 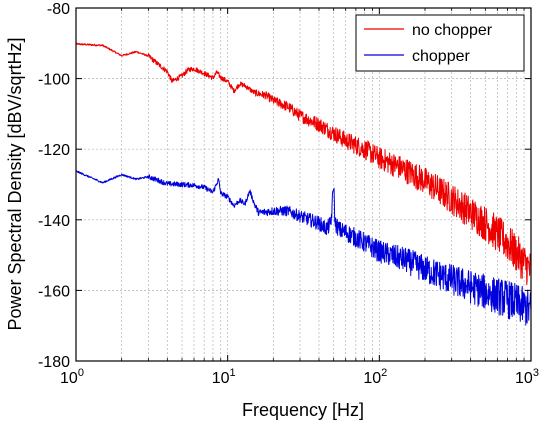 What do you see at coordinates (81, 373) in the screenshot?
I see `x-tick-label-exponent: 0` at bounding box center [81, 373].